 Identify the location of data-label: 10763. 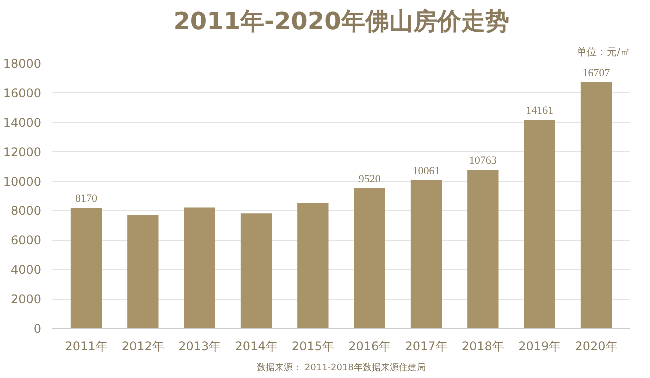
(483, 161).